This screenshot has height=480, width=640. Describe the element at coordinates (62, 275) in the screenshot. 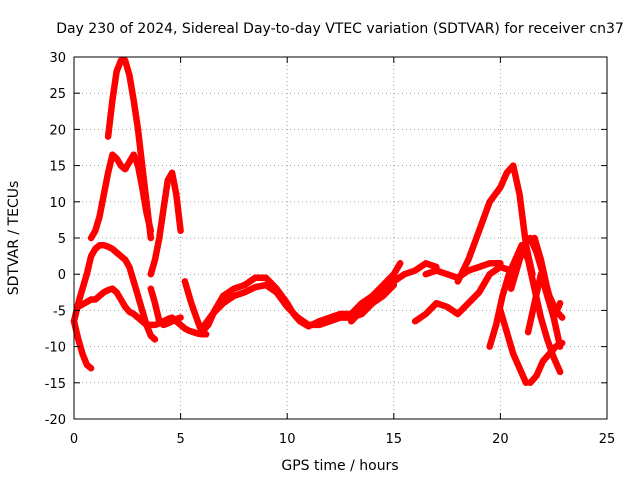

I see `y-tick-label: 0` at that location.